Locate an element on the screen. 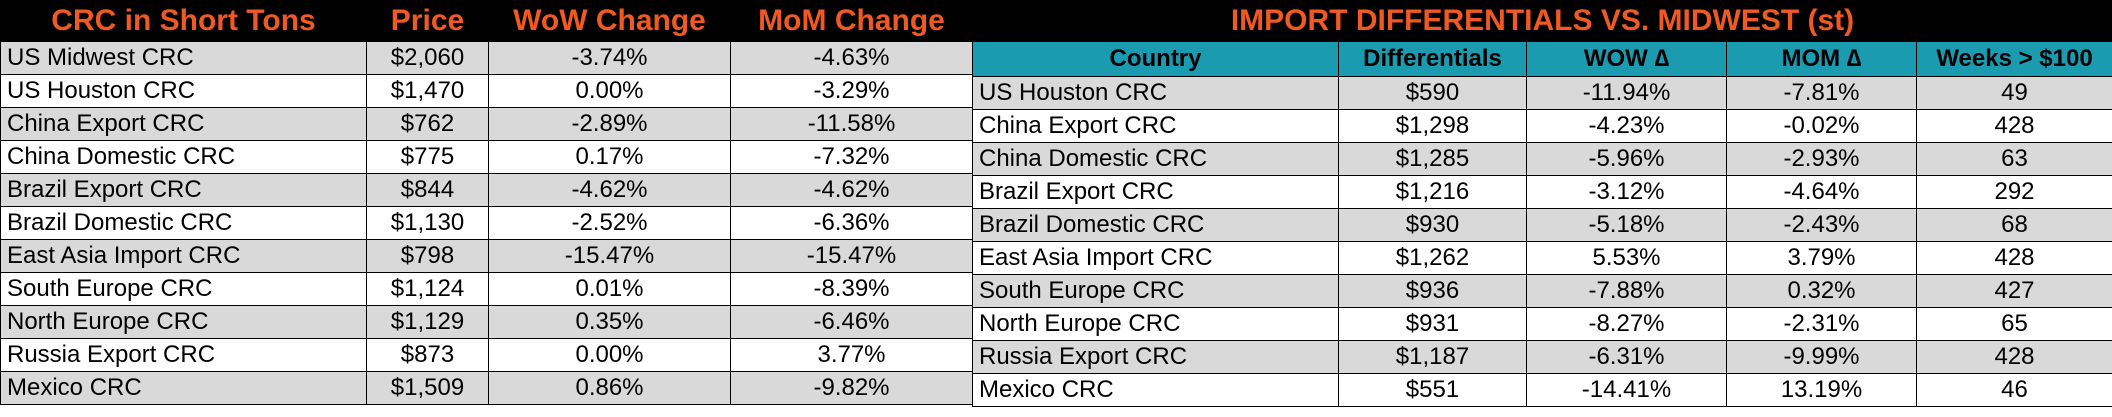 The width and height of the screenshot is (2112, 417). row-differential: $936 is located at coordinates (1432, 291).